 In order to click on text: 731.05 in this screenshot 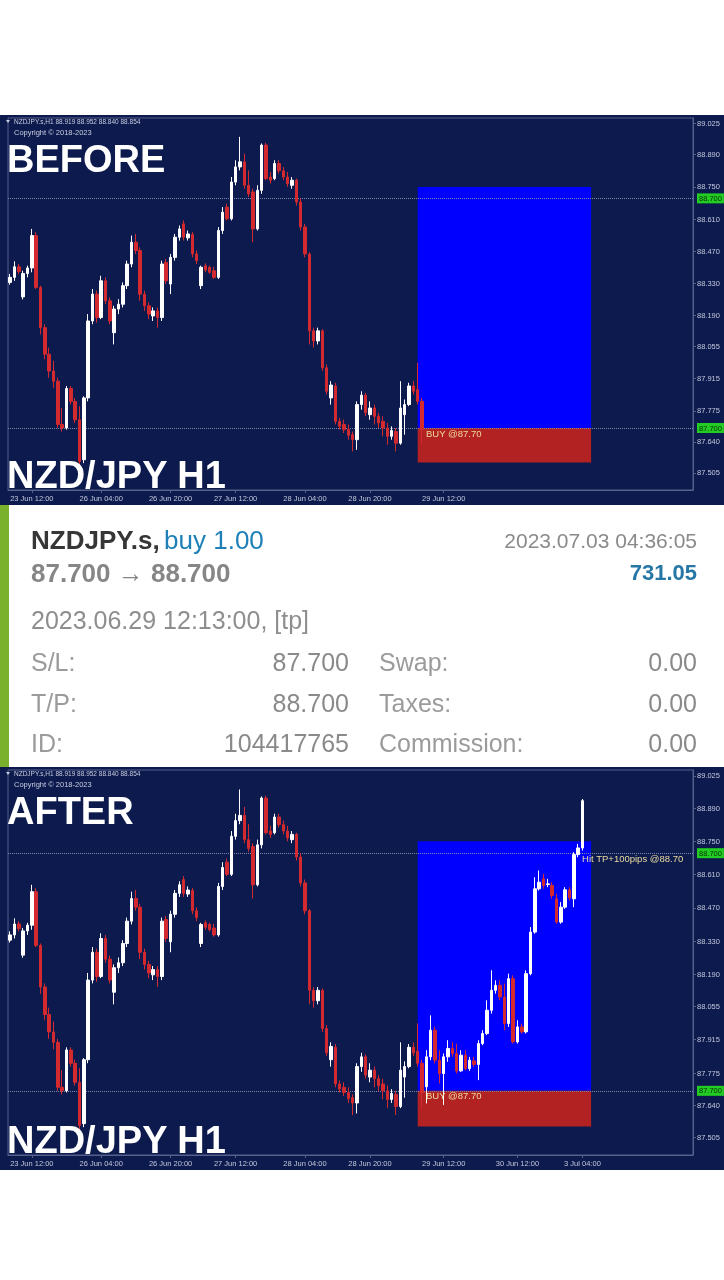, I will do `click(663, 572)`.